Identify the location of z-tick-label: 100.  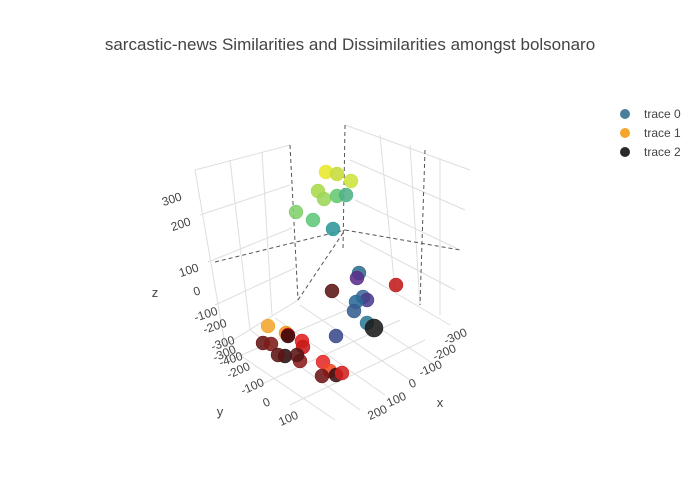
(189, 270).